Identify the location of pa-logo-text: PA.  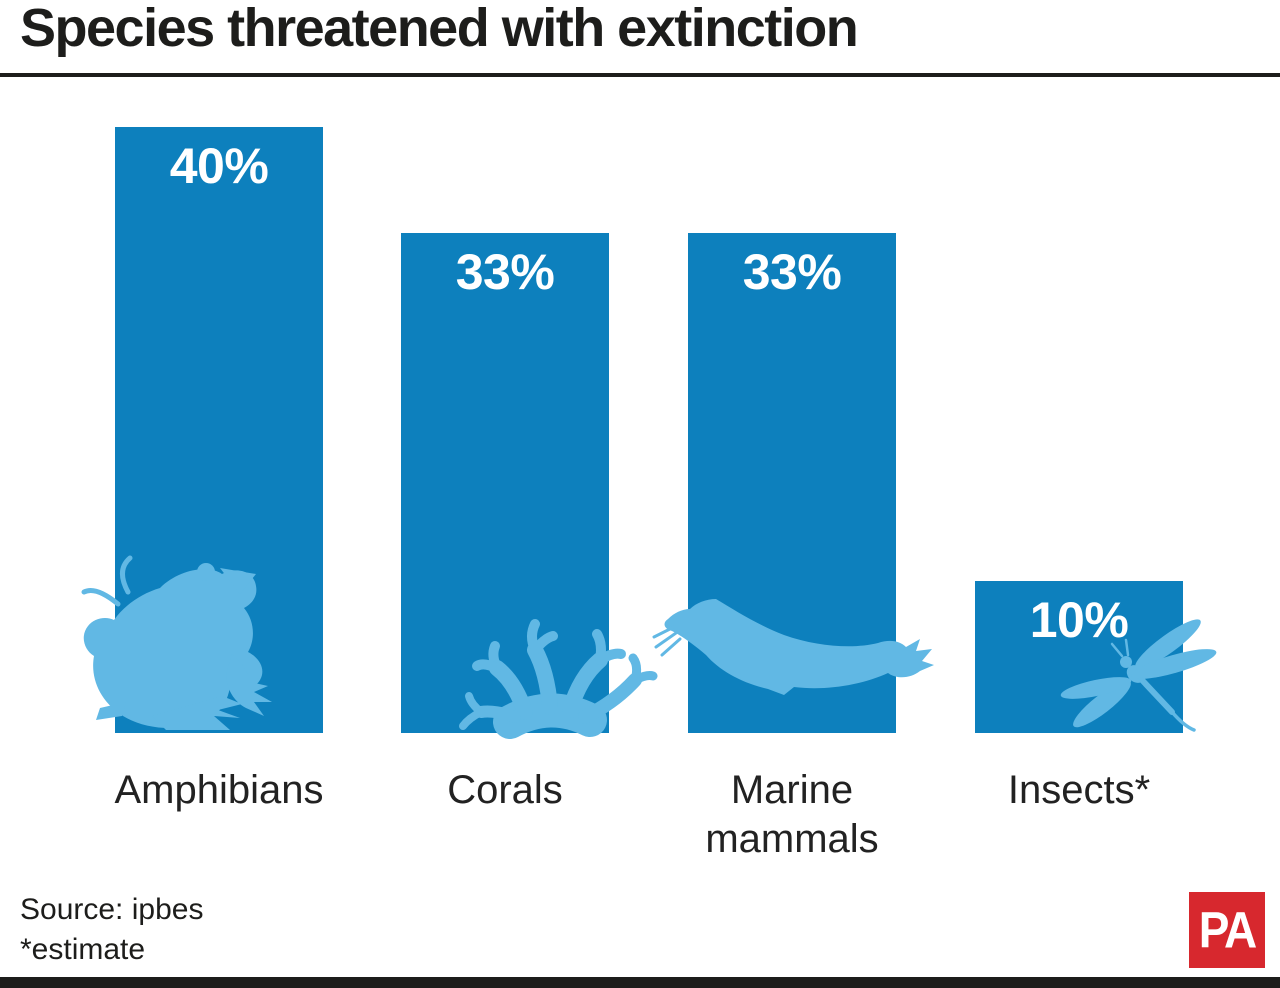
(1227, 930).